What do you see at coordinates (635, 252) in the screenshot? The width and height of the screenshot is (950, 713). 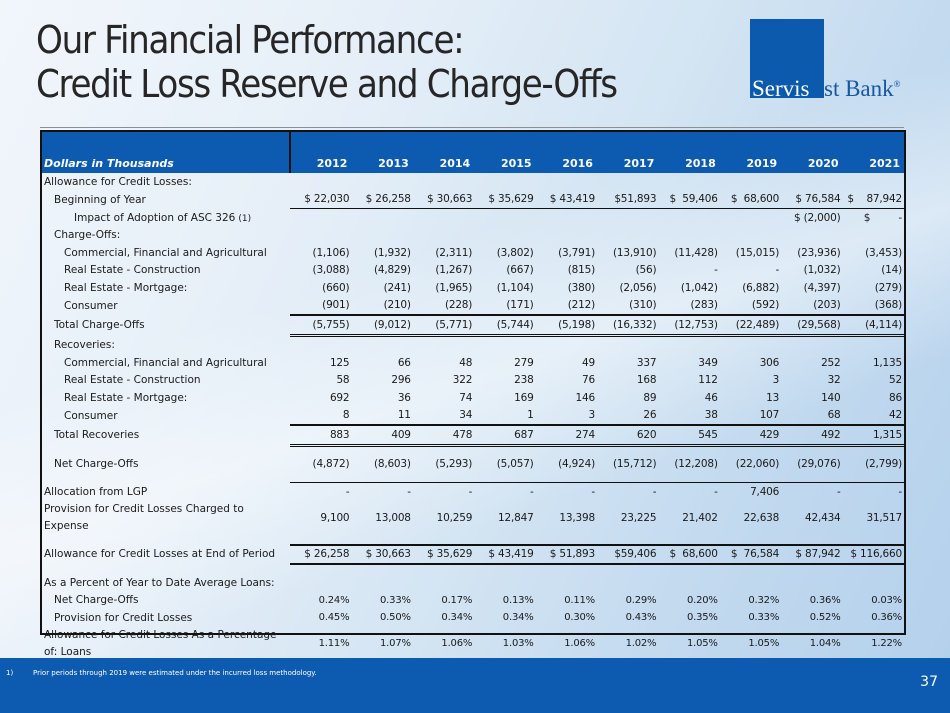 I see `value-cell: (13,910)` at bounding box center [635, 252].